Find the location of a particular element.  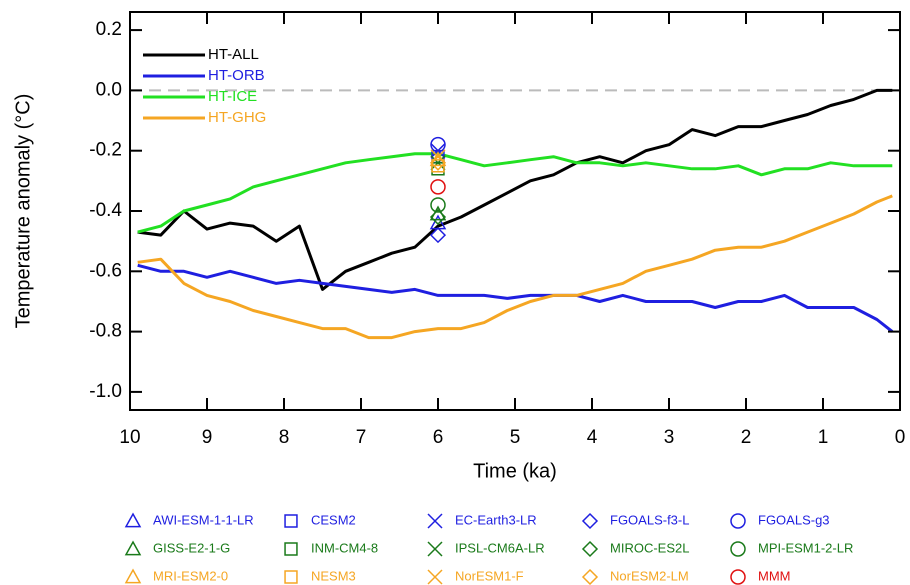

legend-label: HT-GHG is located at coordinates (237, 117).